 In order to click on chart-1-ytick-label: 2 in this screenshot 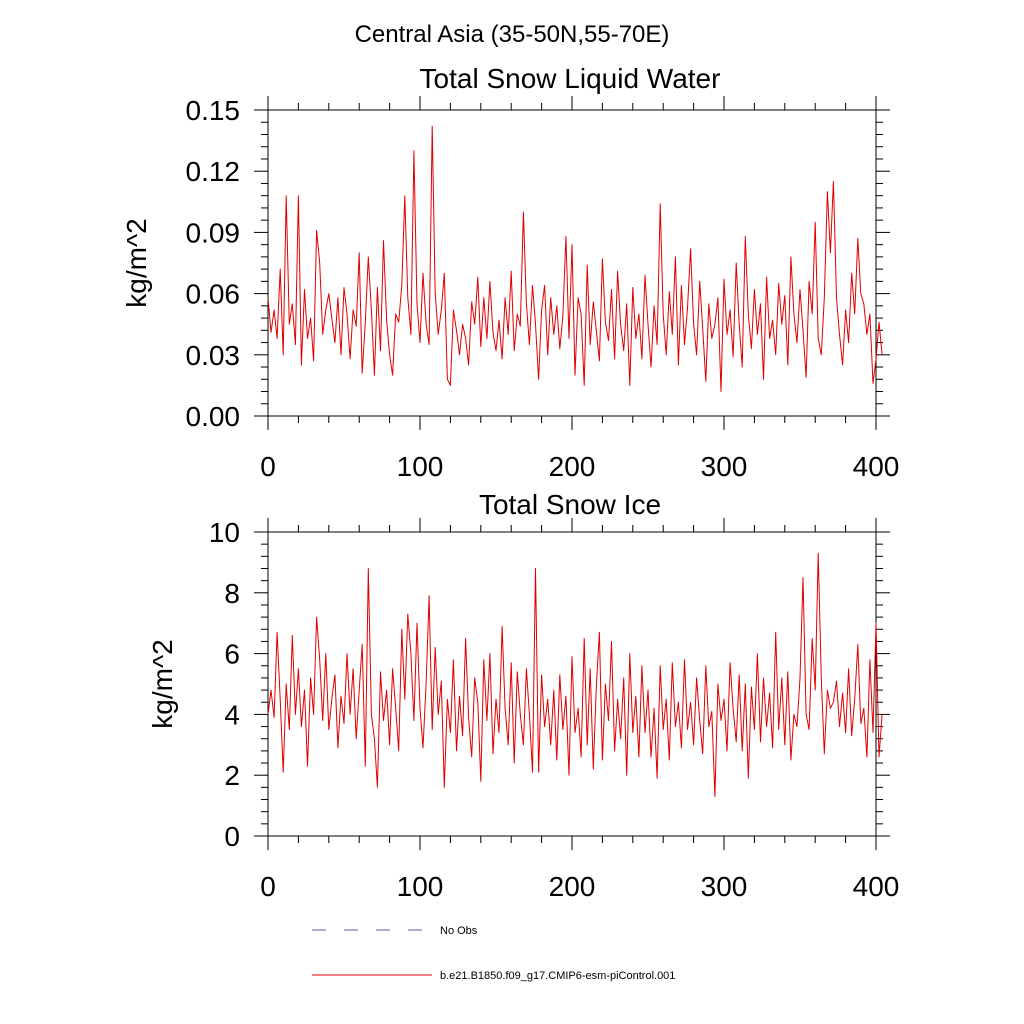, I will do `click(232, 775)`.